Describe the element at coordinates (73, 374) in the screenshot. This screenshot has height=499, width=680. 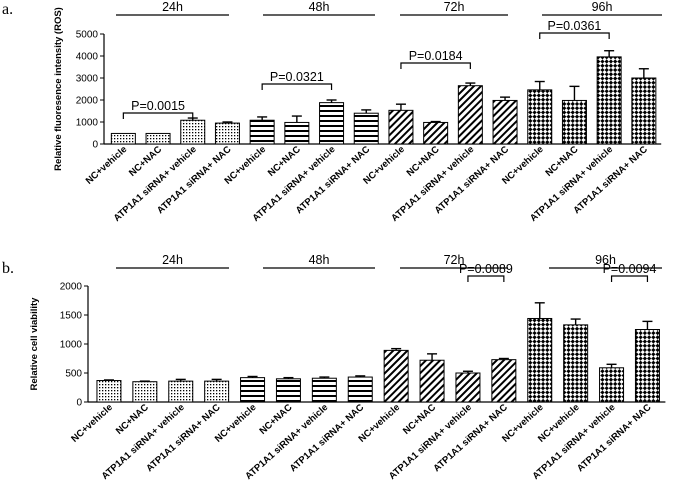
I see `y-tick-label: 500` at that location.